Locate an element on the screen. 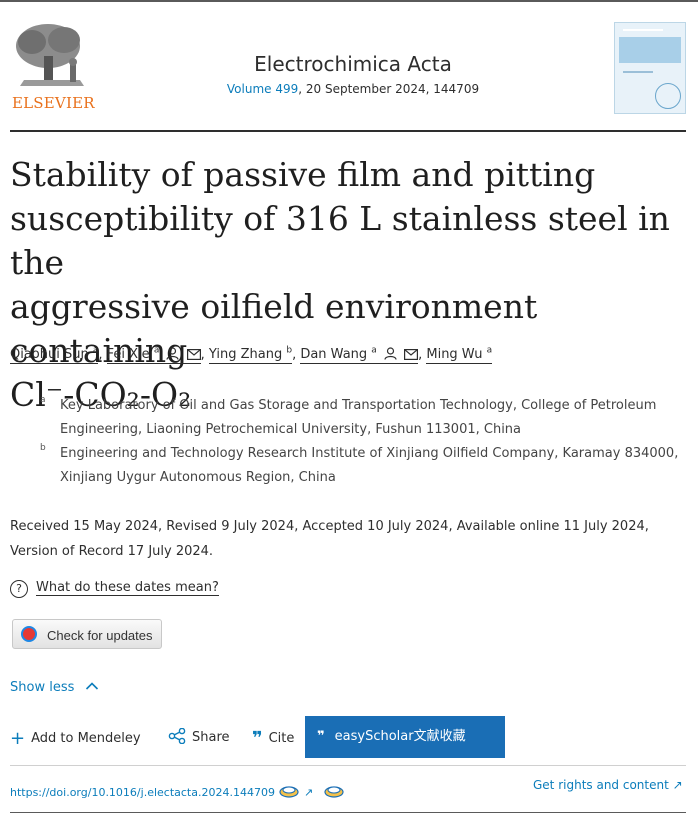 Image resolution: width=698 pixels, height=824 pixels. get-rights-link: Get rights and content ↗ is located at coordinates (608, 785).